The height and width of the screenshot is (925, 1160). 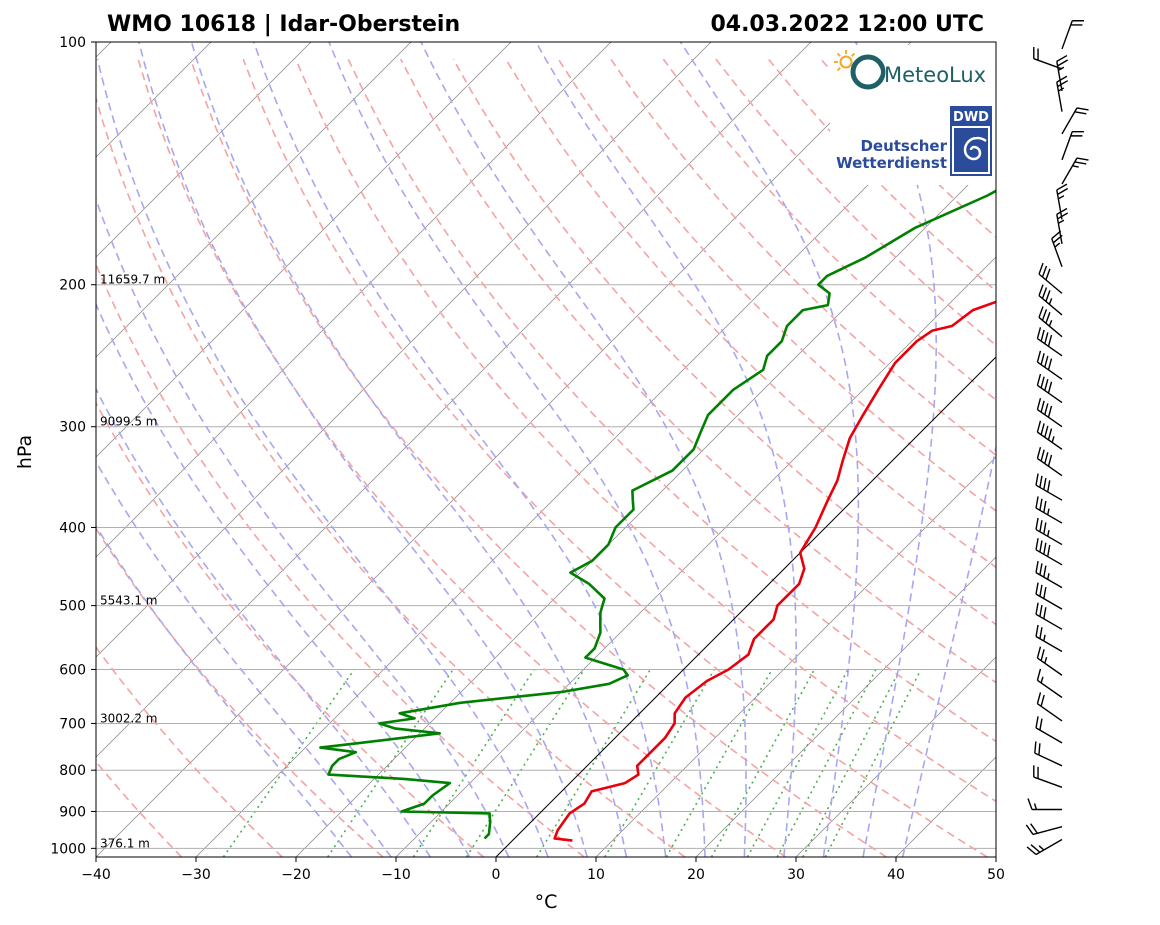 I want to click on x-tick-label: −30, so click(x=196, y=875).